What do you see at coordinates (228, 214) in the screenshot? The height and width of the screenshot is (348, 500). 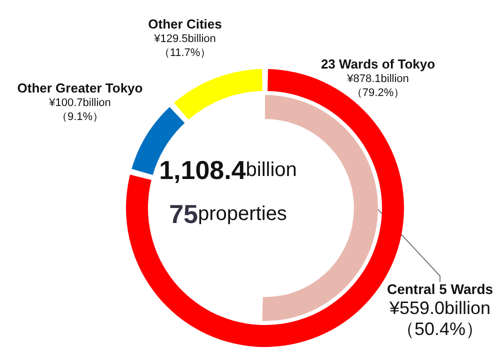 I see `text: 75properties` at bounding box center [228, 214].